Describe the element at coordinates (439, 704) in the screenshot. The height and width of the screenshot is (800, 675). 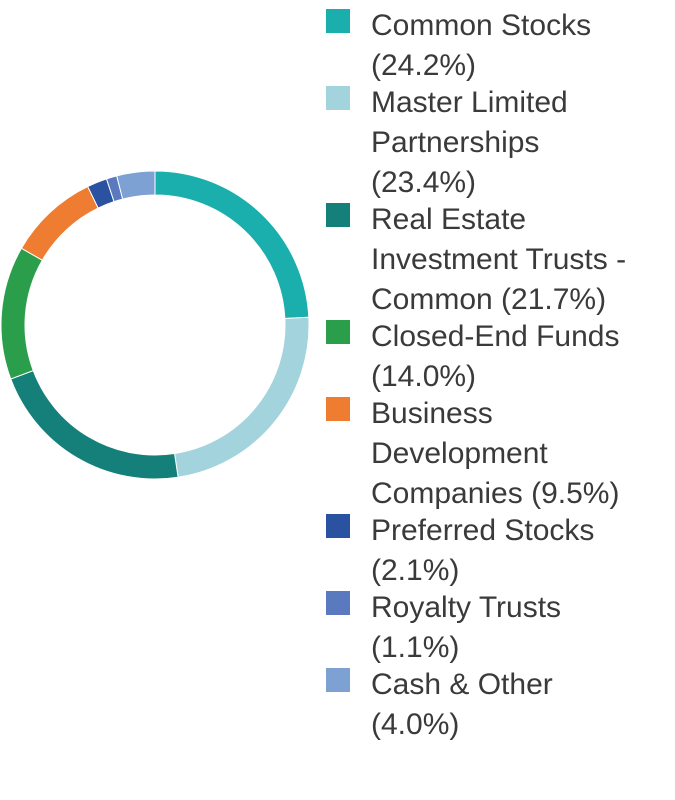
I see `legend-item-cash-other: Cash & Other (4.0%)` at that location.